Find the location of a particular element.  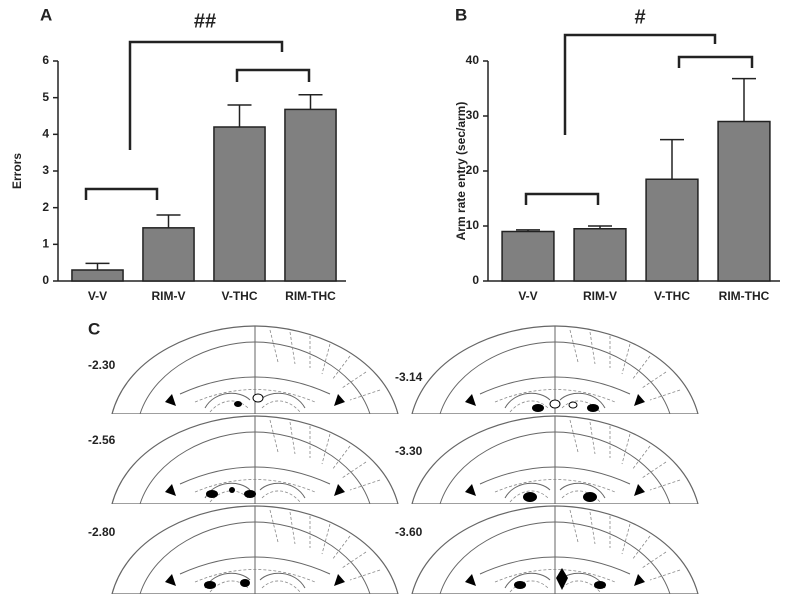

panel-label: B is located at coordinates (461, 14).